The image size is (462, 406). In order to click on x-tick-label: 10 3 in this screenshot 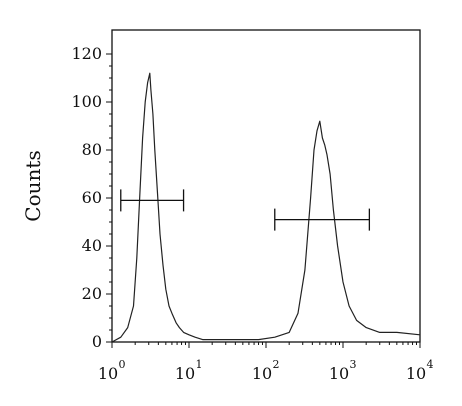, I will do `click(343, 370)`.